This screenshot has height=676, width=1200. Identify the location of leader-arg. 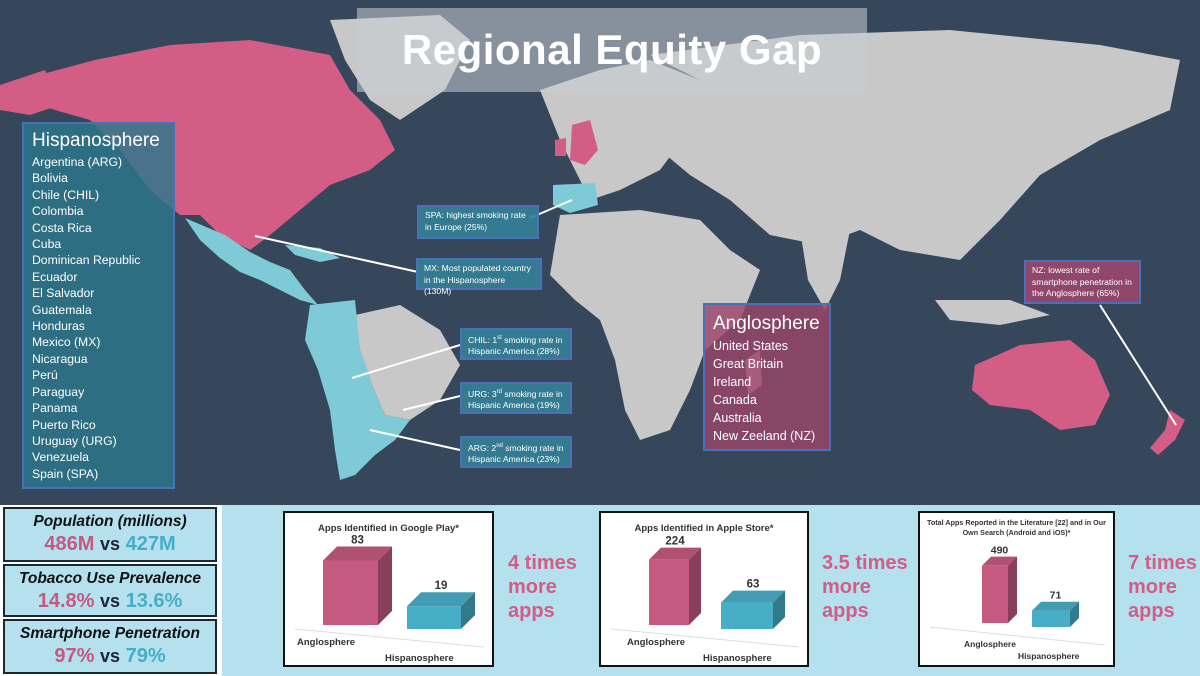
(415, 440).